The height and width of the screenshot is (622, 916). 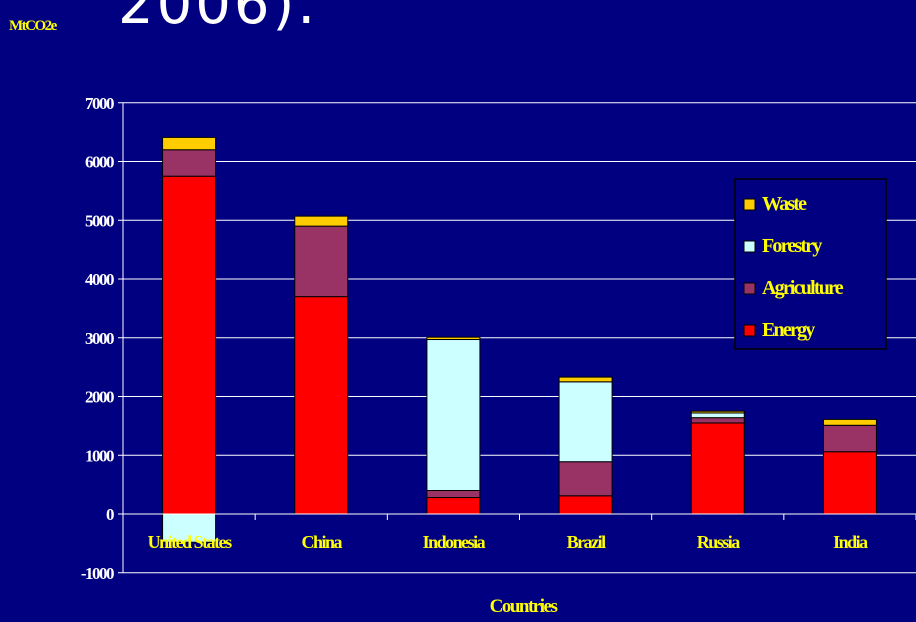 What do you see at coordinates (99, 397) in the screenshot?
I see `y-tick-label: 2000` at bounding box center [99, 397].